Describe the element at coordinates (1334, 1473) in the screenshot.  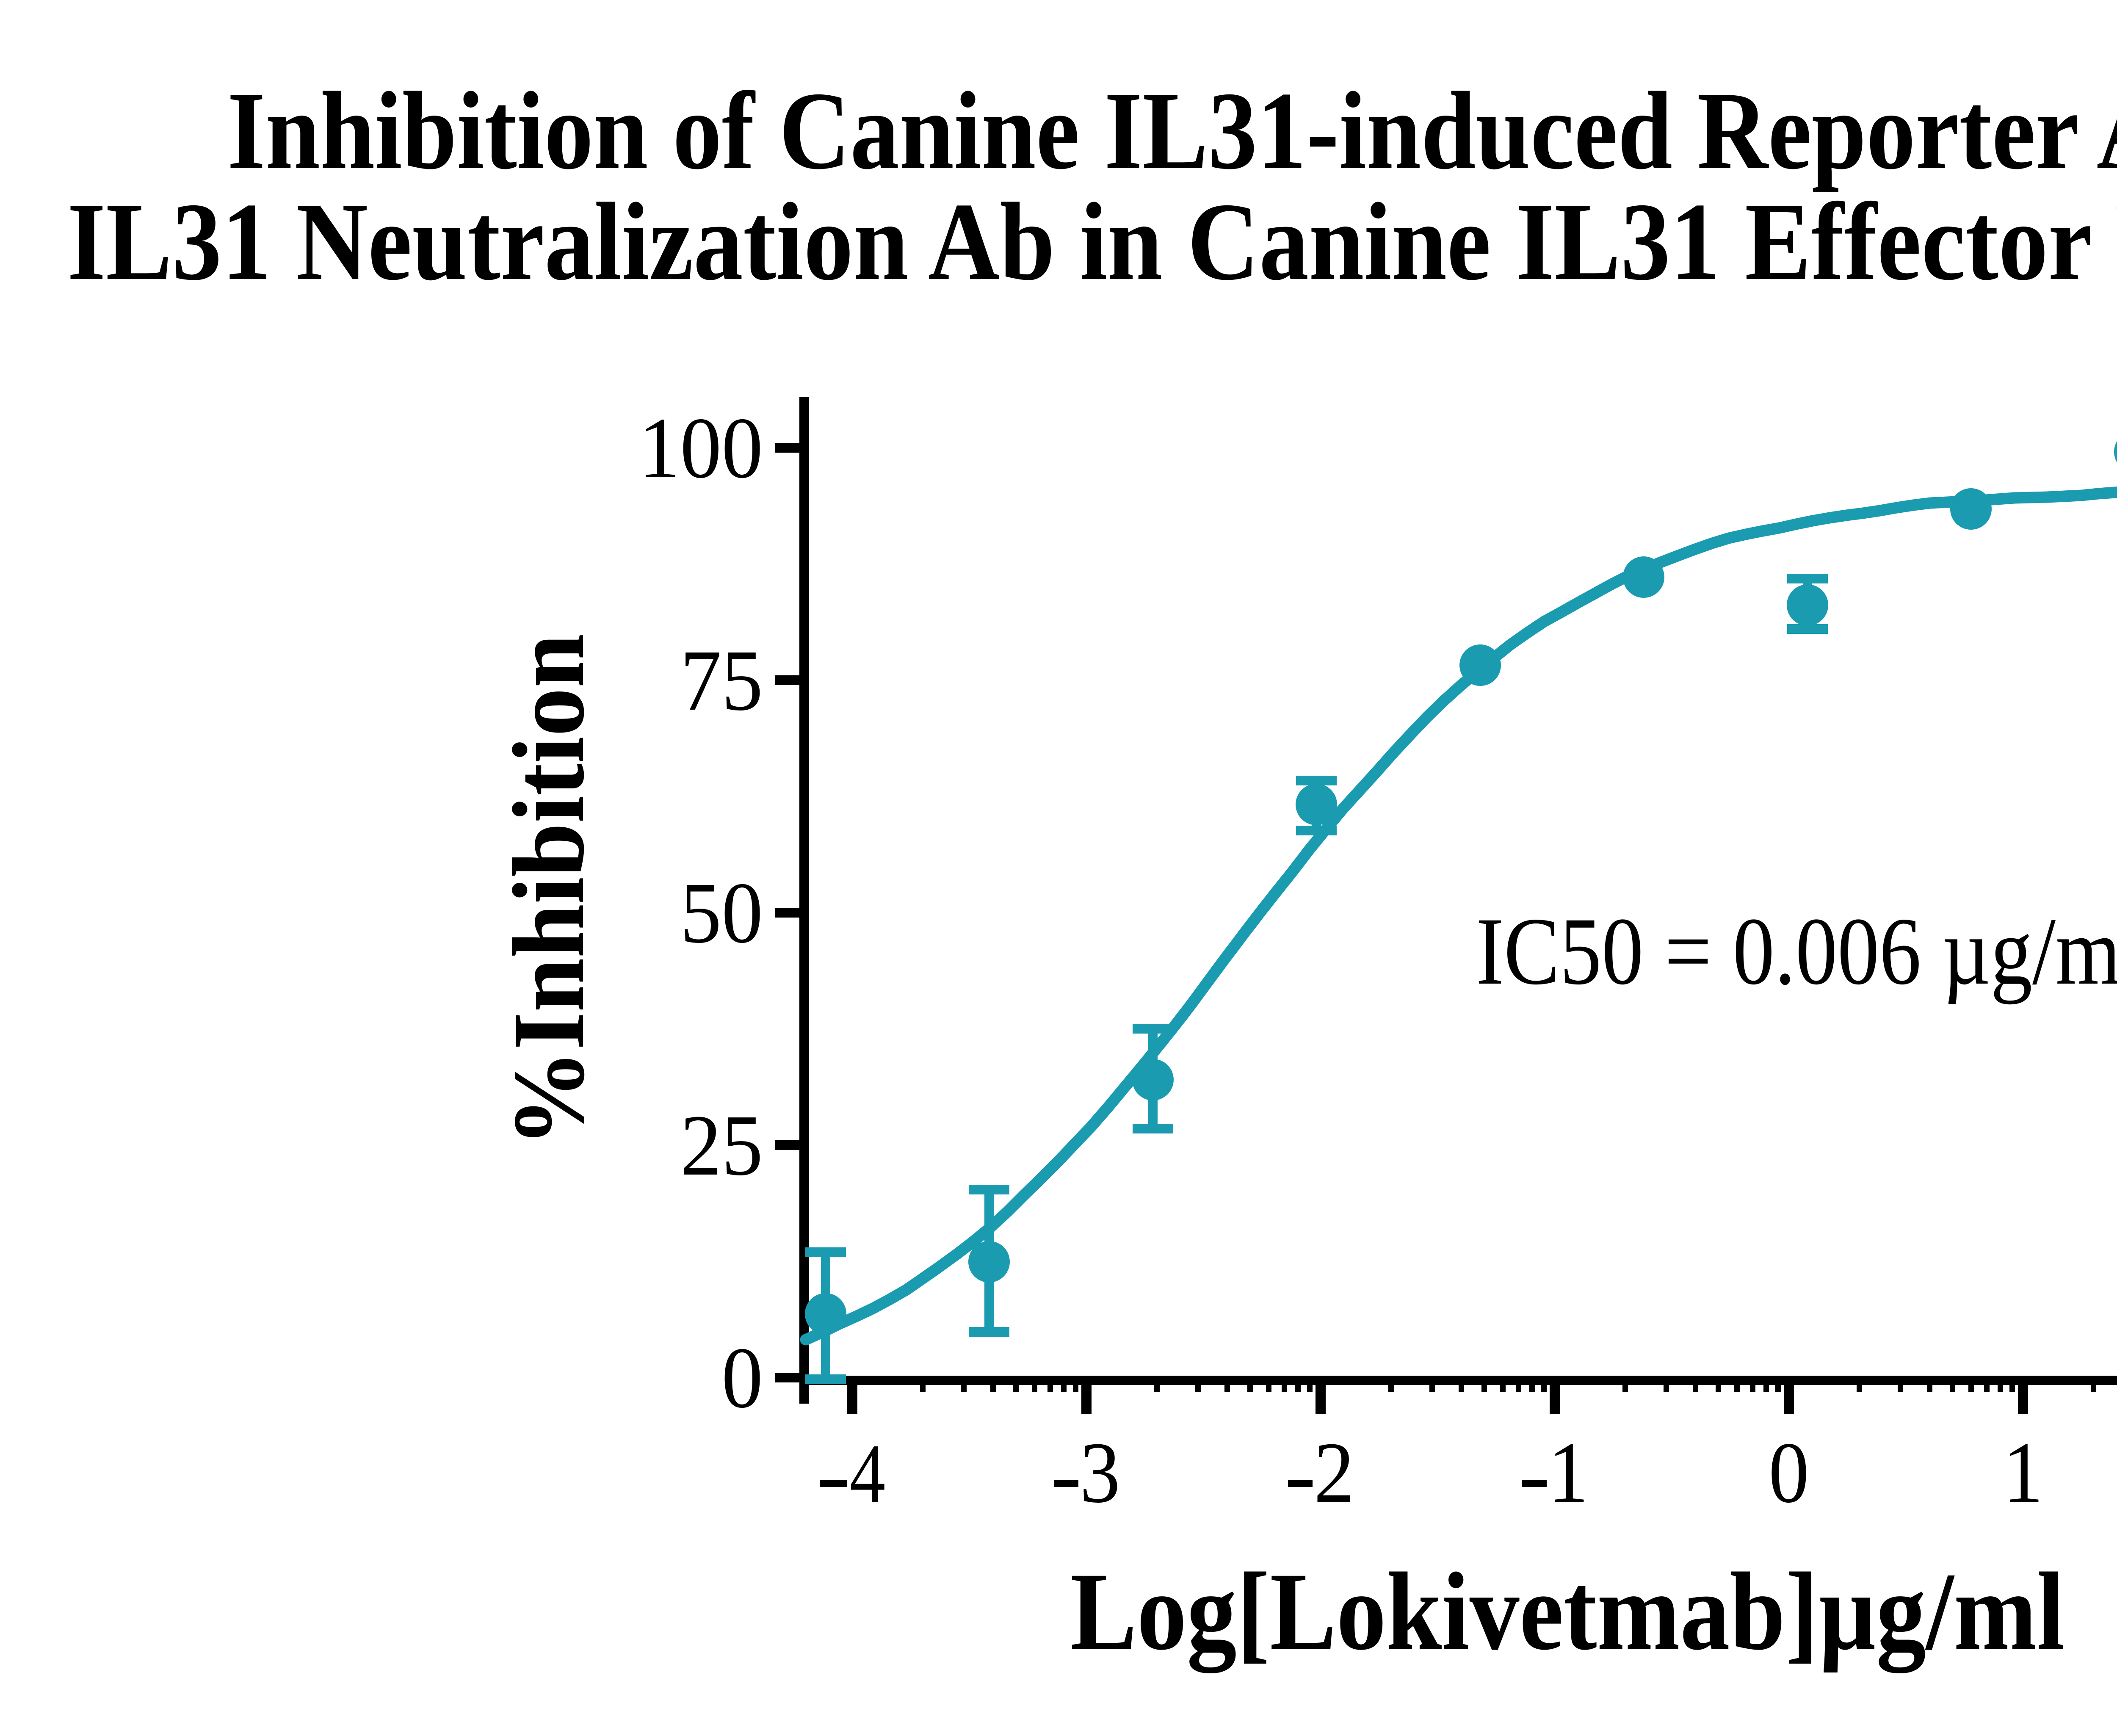
I see `svg-text: 2` at that location.